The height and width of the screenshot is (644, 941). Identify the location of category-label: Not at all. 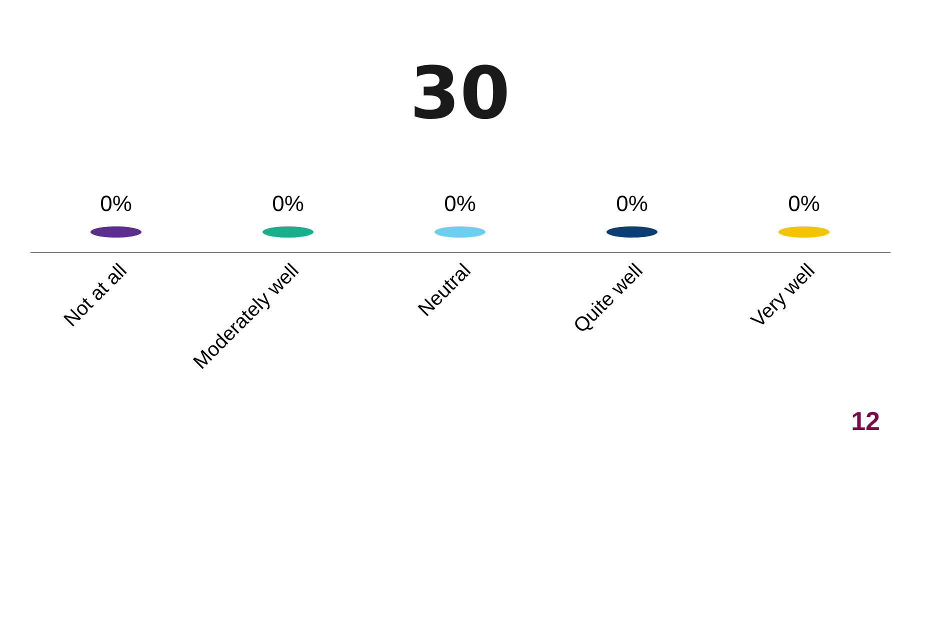
(96, 296).